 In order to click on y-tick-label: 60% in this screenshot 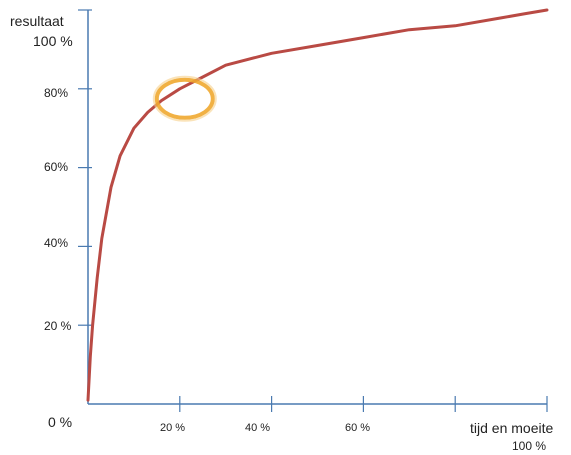, I will do `click(56, 167)`.